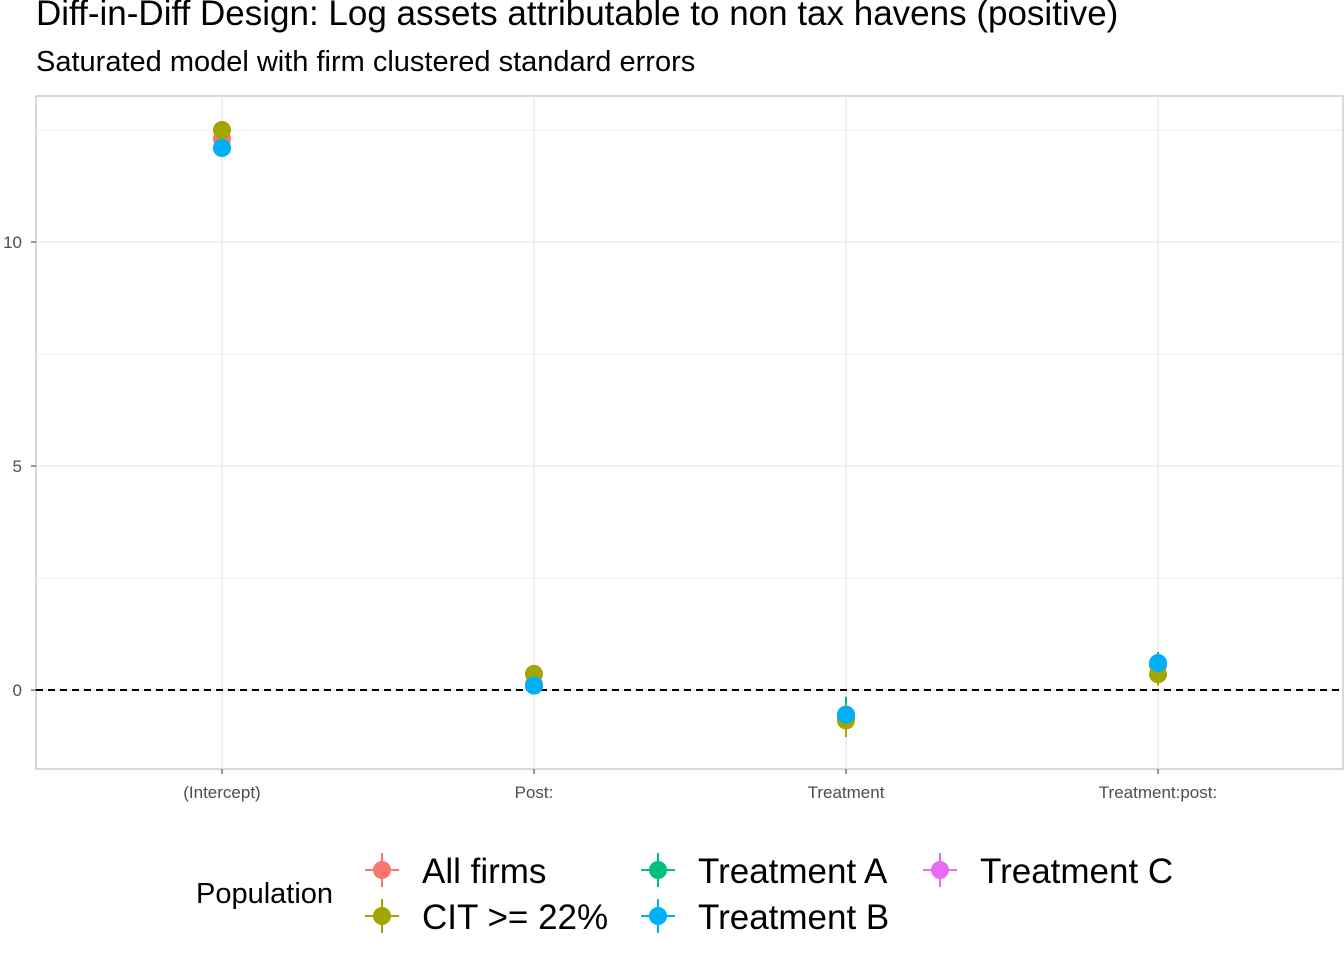  I want to click on legend-label: All firms, so click(484, 871).